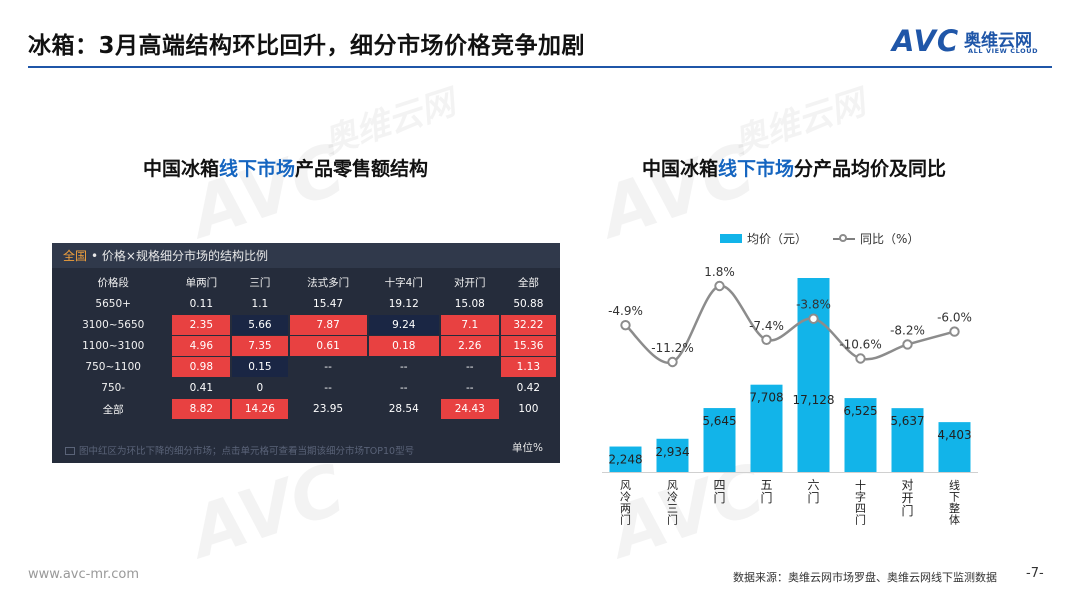 The image size is (1080, 608). What do you see at coordinates (403, 409) in the screenshot?
I see `table-cell: 28.54` at bounding box center [403, 409].